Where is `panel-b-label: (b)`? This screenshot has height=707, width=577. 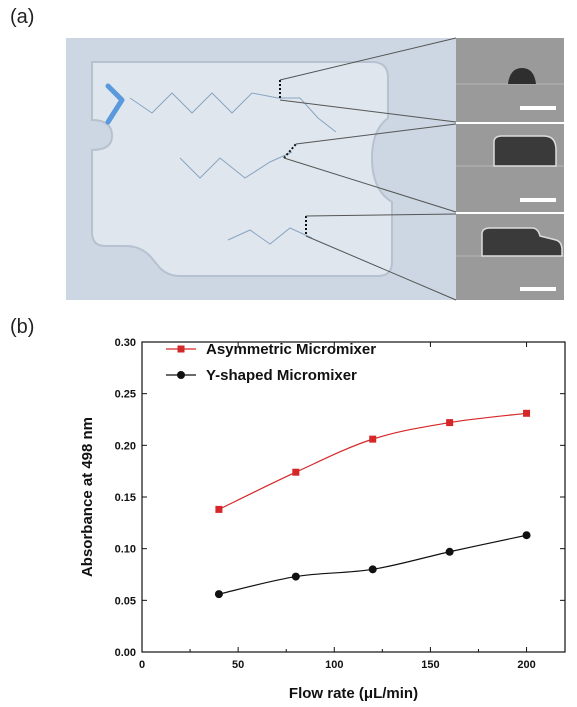 panel-b-label: (b) is located at coordinates (22, 327).